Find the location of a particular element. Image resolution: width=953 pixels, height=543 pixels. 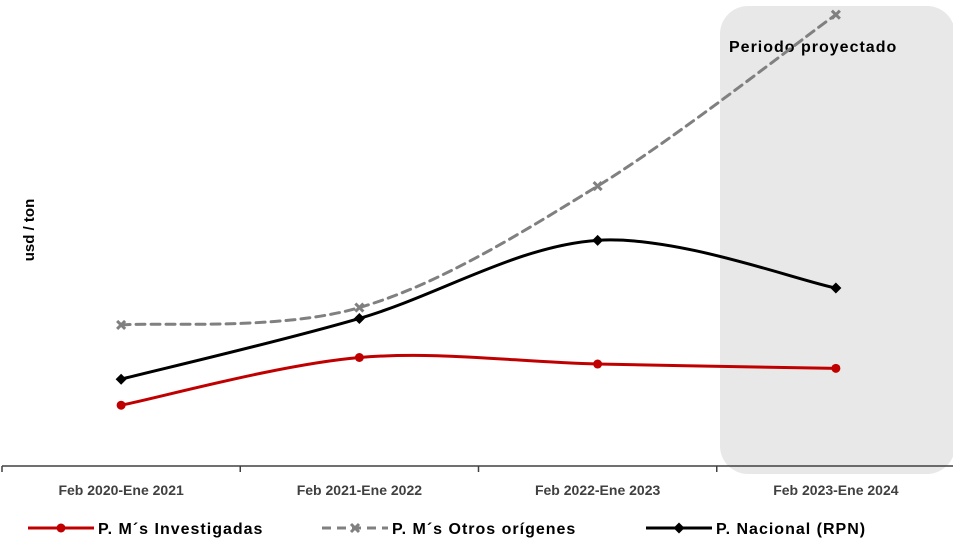

legend-label: P. M´s Investigadas is located at coordinates (180, 529).